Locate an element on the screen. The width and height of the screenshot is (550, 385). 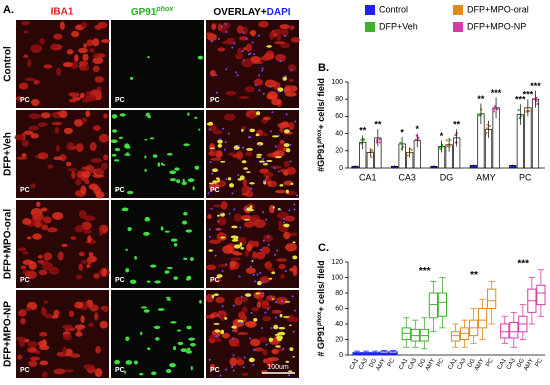
micrograph is located at coordinates (62, 154).